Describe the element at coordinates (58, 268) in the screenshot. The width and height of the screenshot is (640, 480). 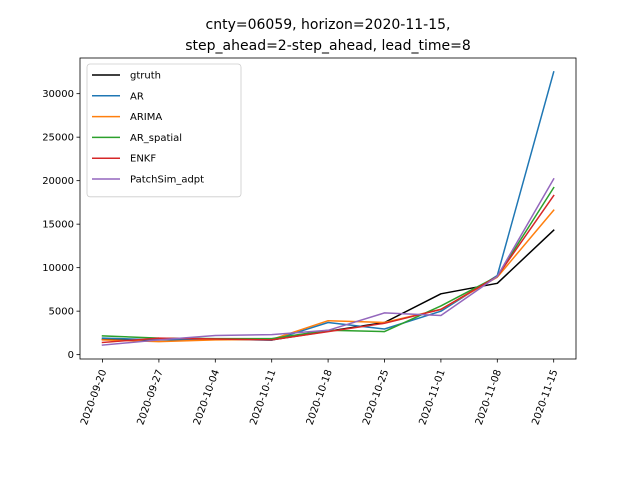
I see `y-tick-label: 10000` at that location.